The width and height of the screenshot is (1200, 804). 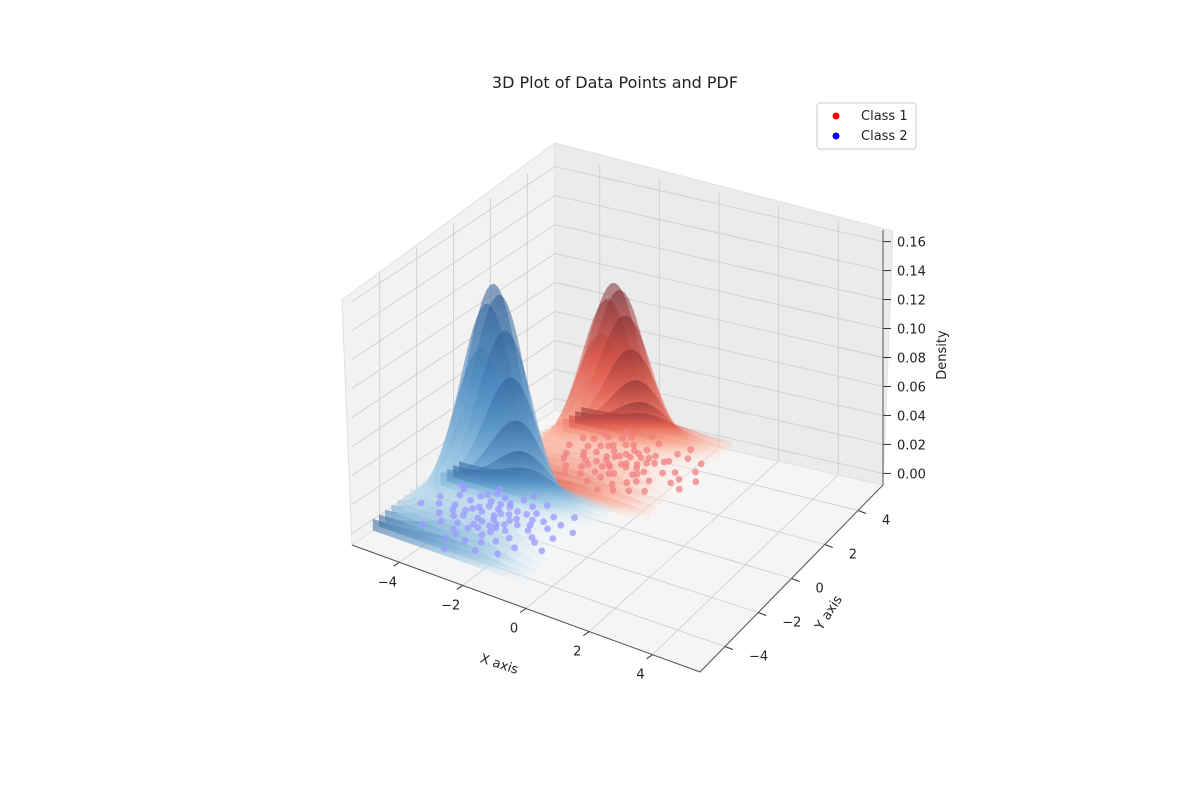 What do you see at coordinates (911, 416) in the screenshot?
I see `z-tick-label: 0.04` at bounding box center [911, 416].